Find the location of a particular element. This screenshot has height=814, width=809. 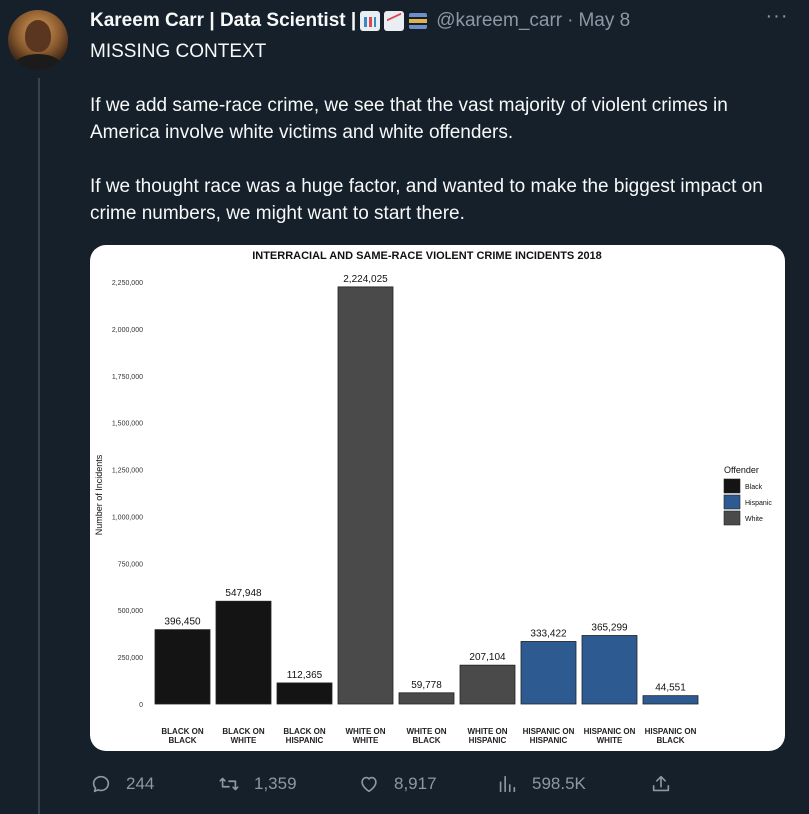

reply-button: 244 is located at coordinates (122, 784).